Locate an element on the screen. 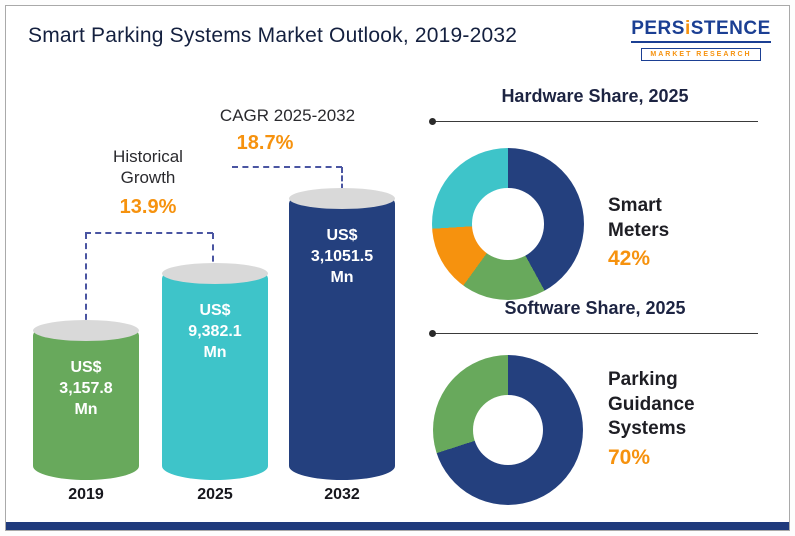 The width and height of the screenshot is (795, 536). logo-text-1: PERS is located at coordinates (658, 28).